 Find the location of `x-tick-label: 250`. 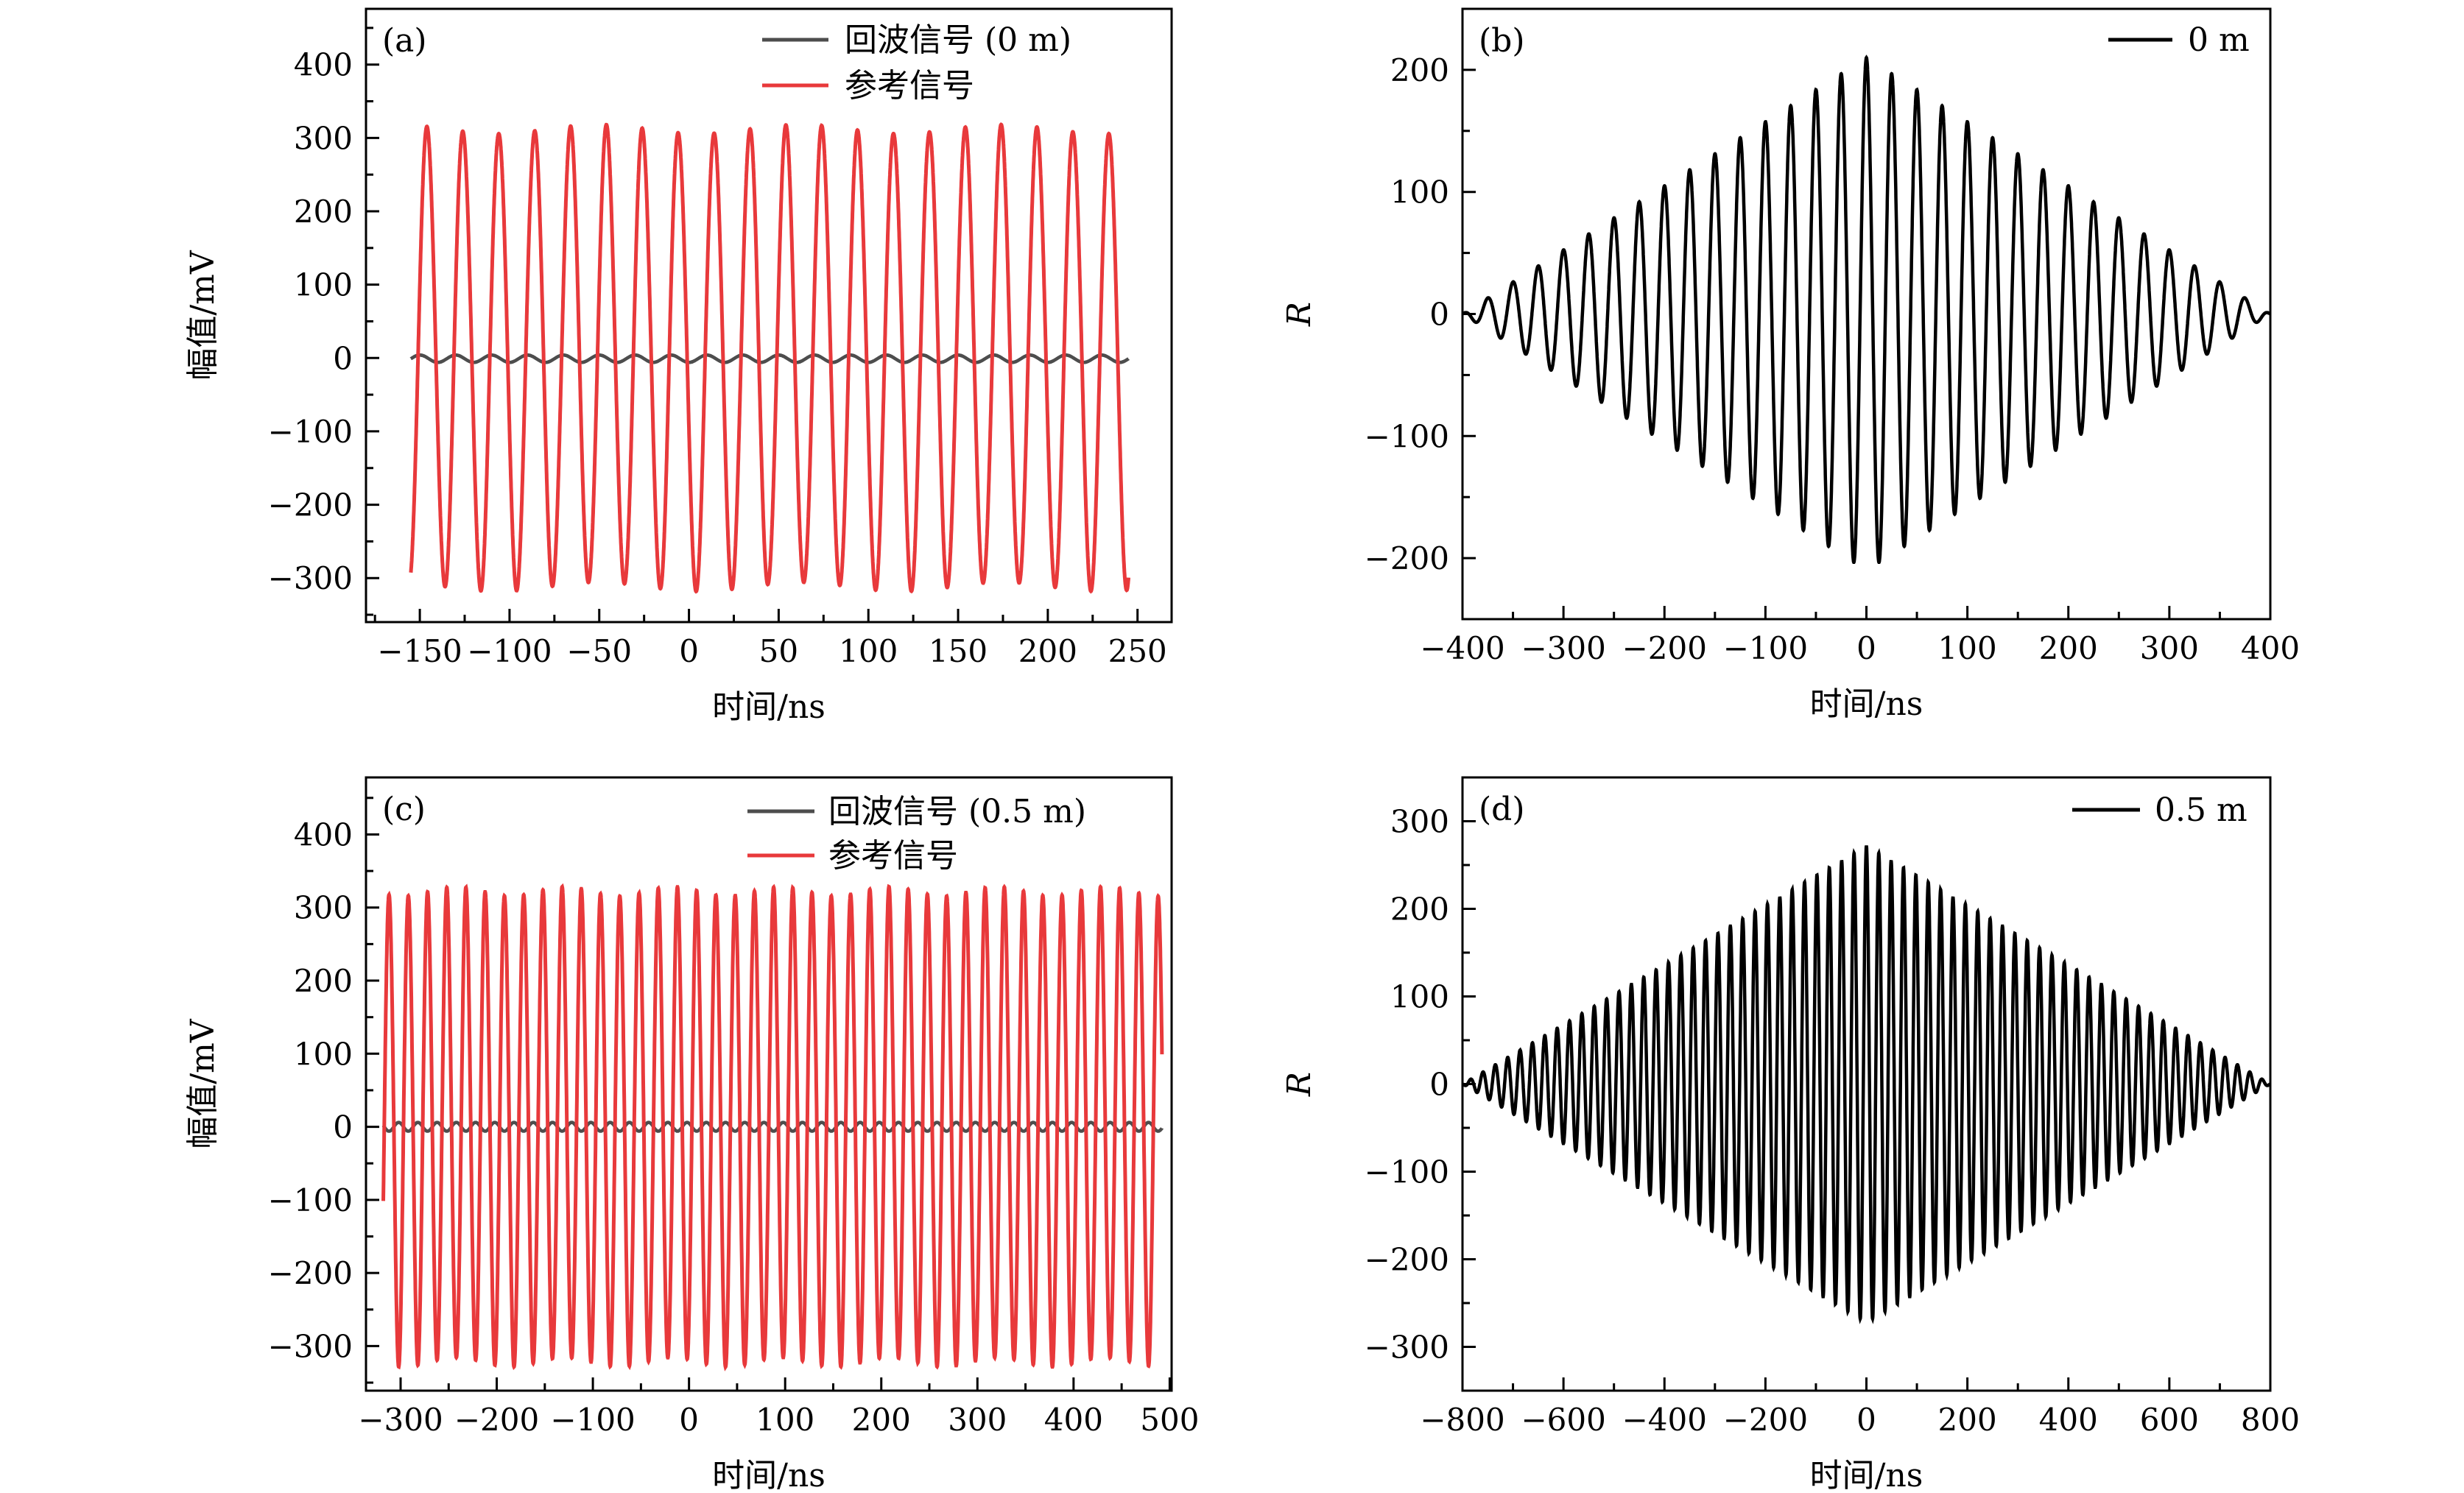

x-tick-label: 250 is located at coordinates (1137, 651).